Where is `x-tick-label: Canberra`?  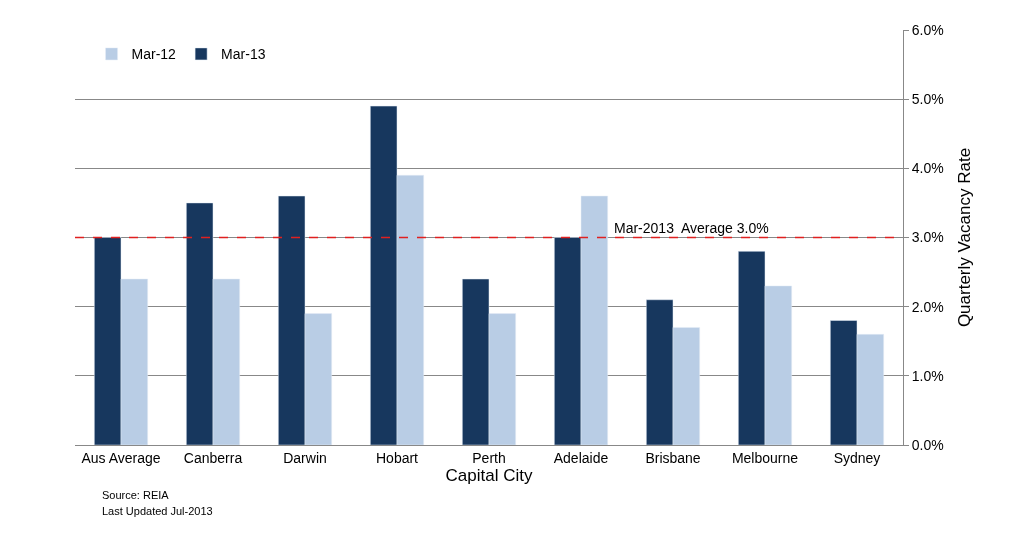 x-tick-label: Canberra is located at coordinates (213, 457).